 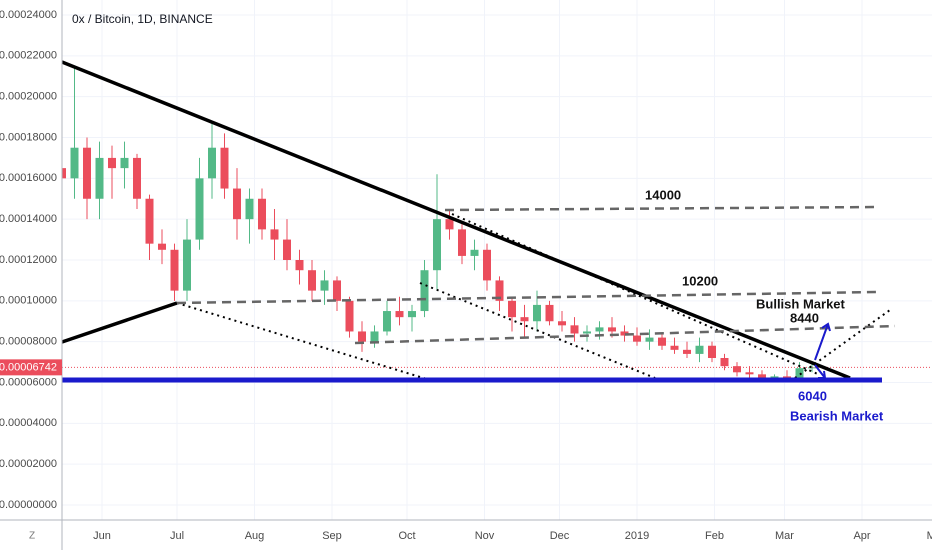 What do you see at coordinates (700, 280) in the screenshot?
I see `annotation: 10200` at bounding box center [700, 280].